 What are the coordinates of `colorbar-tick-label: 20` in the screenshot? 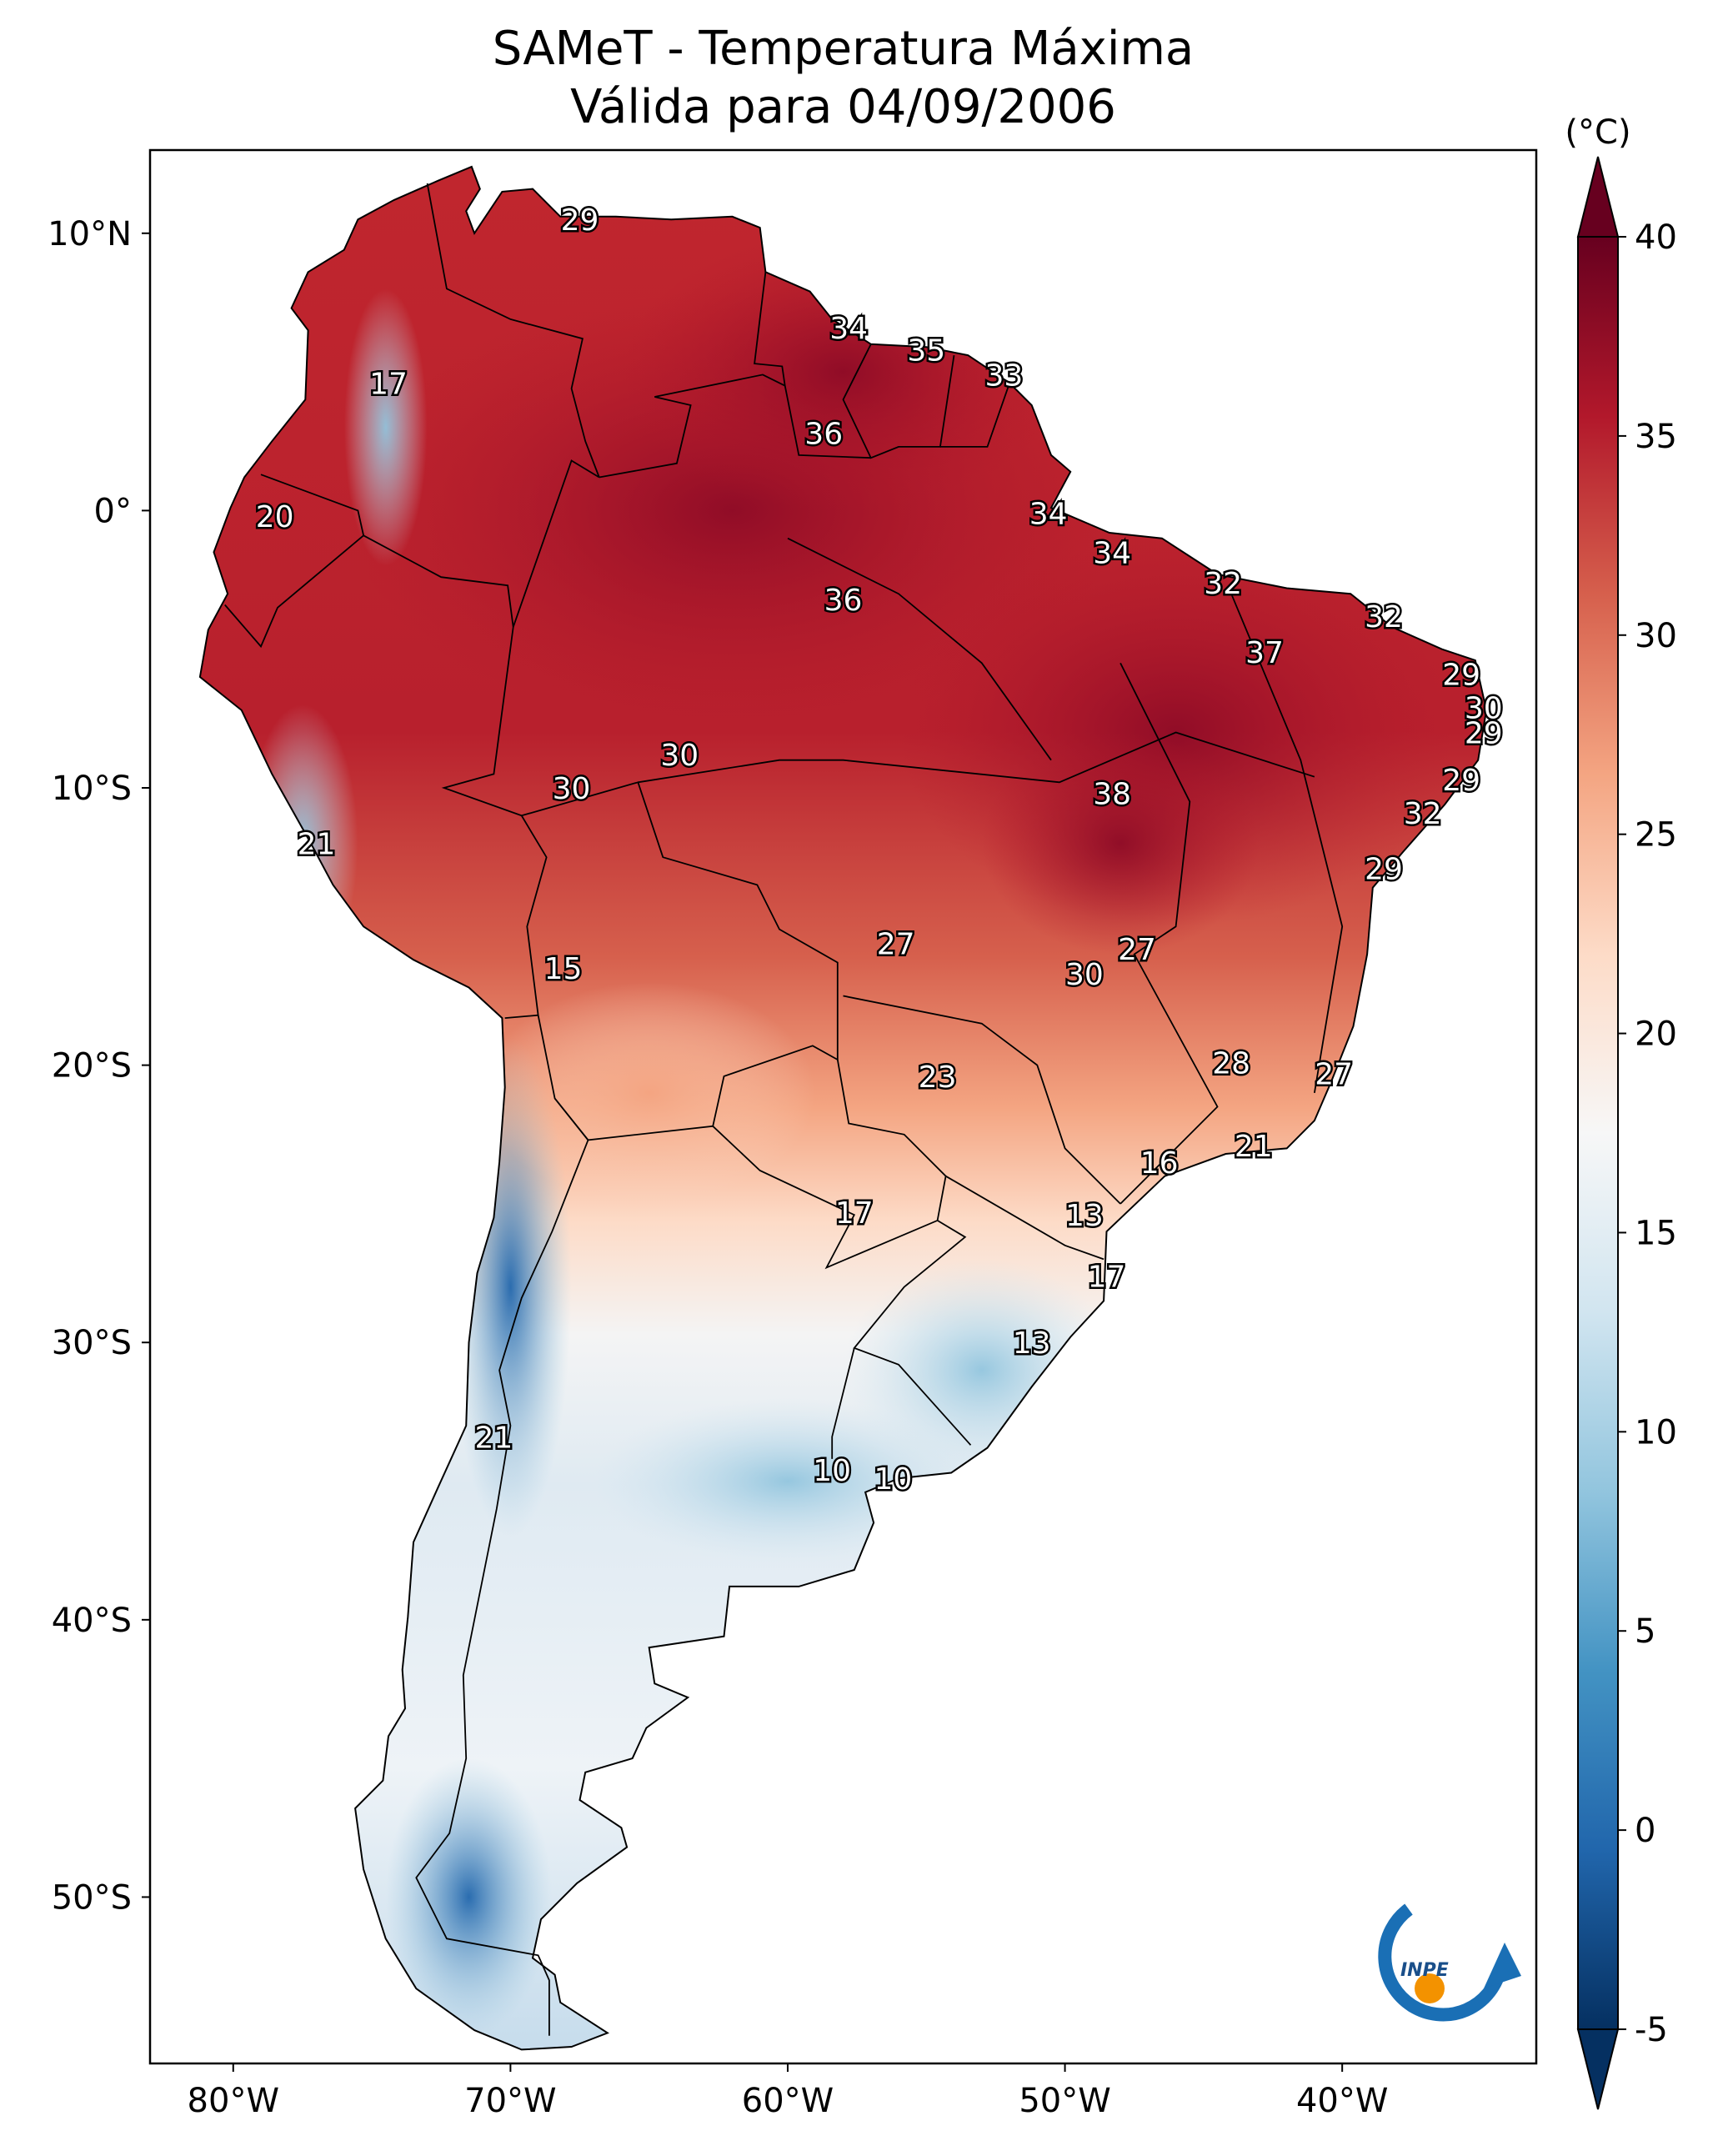 It's located at (1656, 1034).